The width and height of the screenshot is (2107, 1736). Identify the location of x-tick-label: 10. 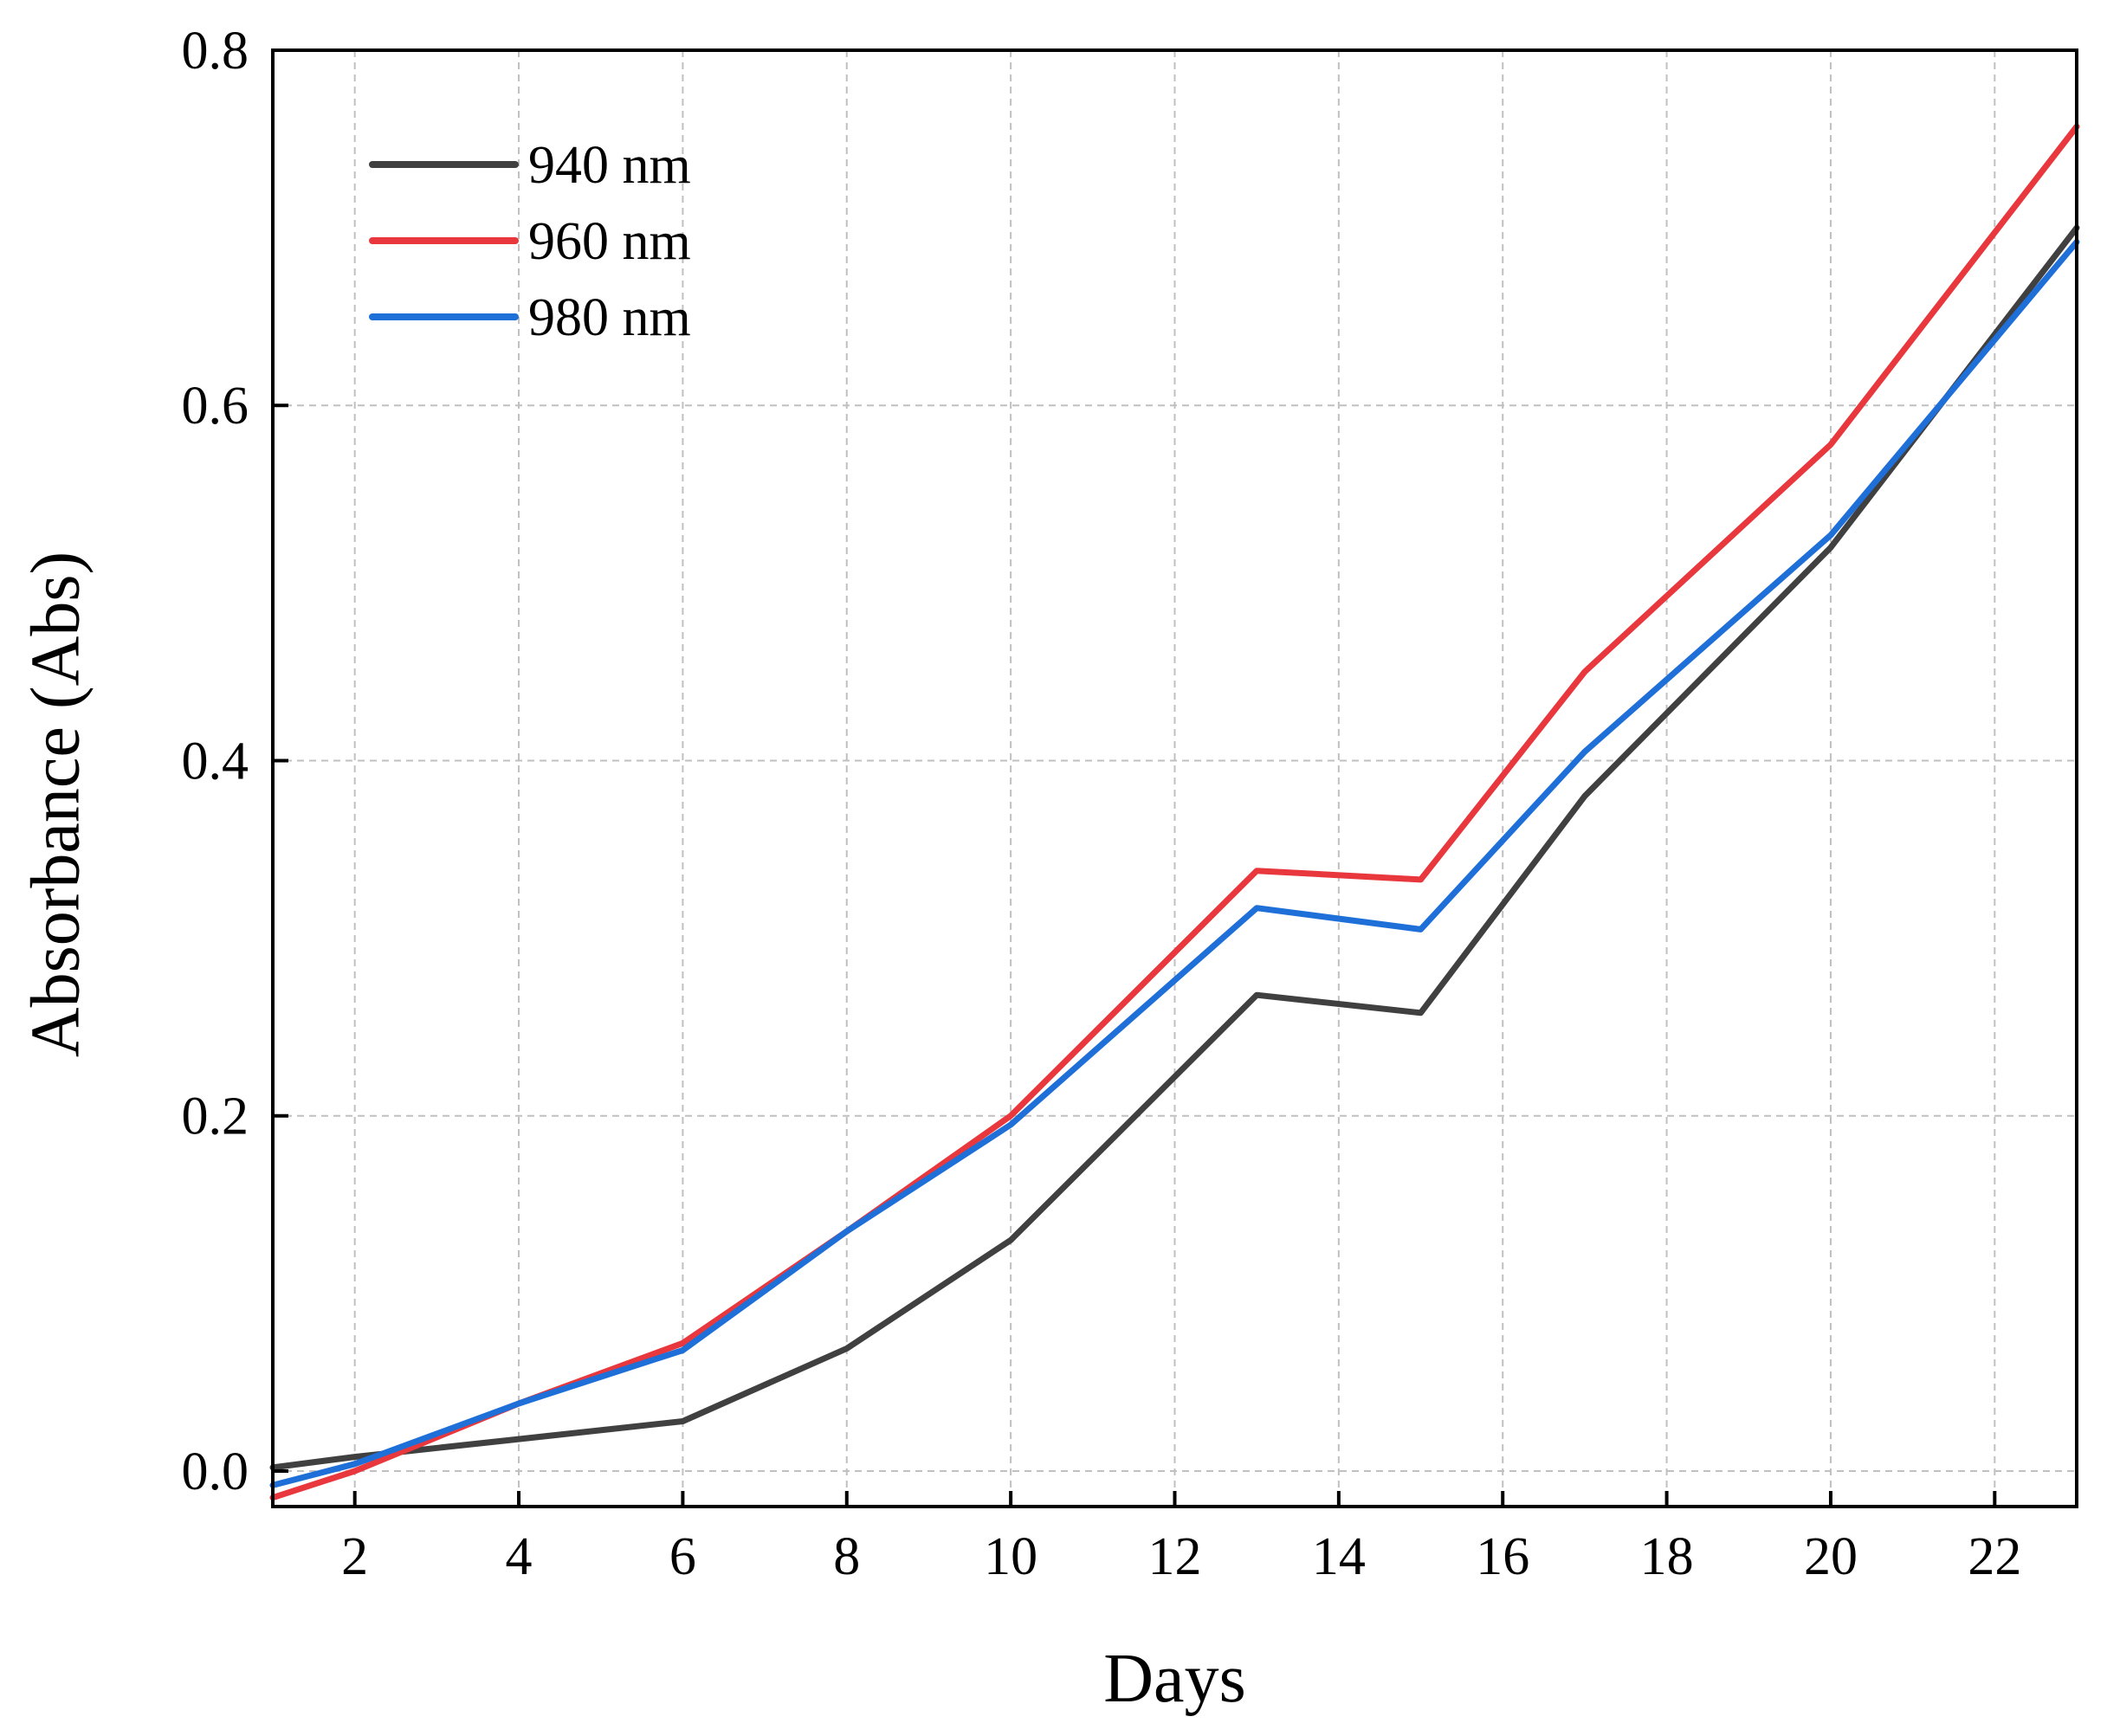
(1010, 1556).